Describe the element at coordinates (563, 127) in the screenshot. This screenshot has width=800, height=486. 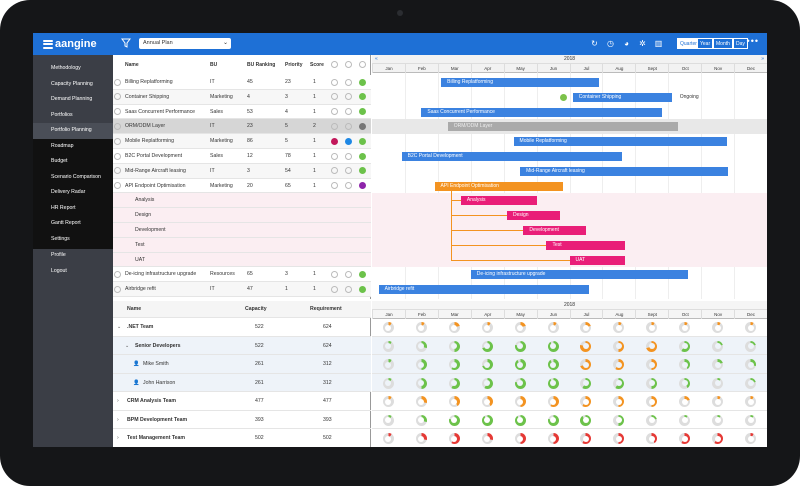
I see `gantt-bar: ORM/ODM Layer` at that location.